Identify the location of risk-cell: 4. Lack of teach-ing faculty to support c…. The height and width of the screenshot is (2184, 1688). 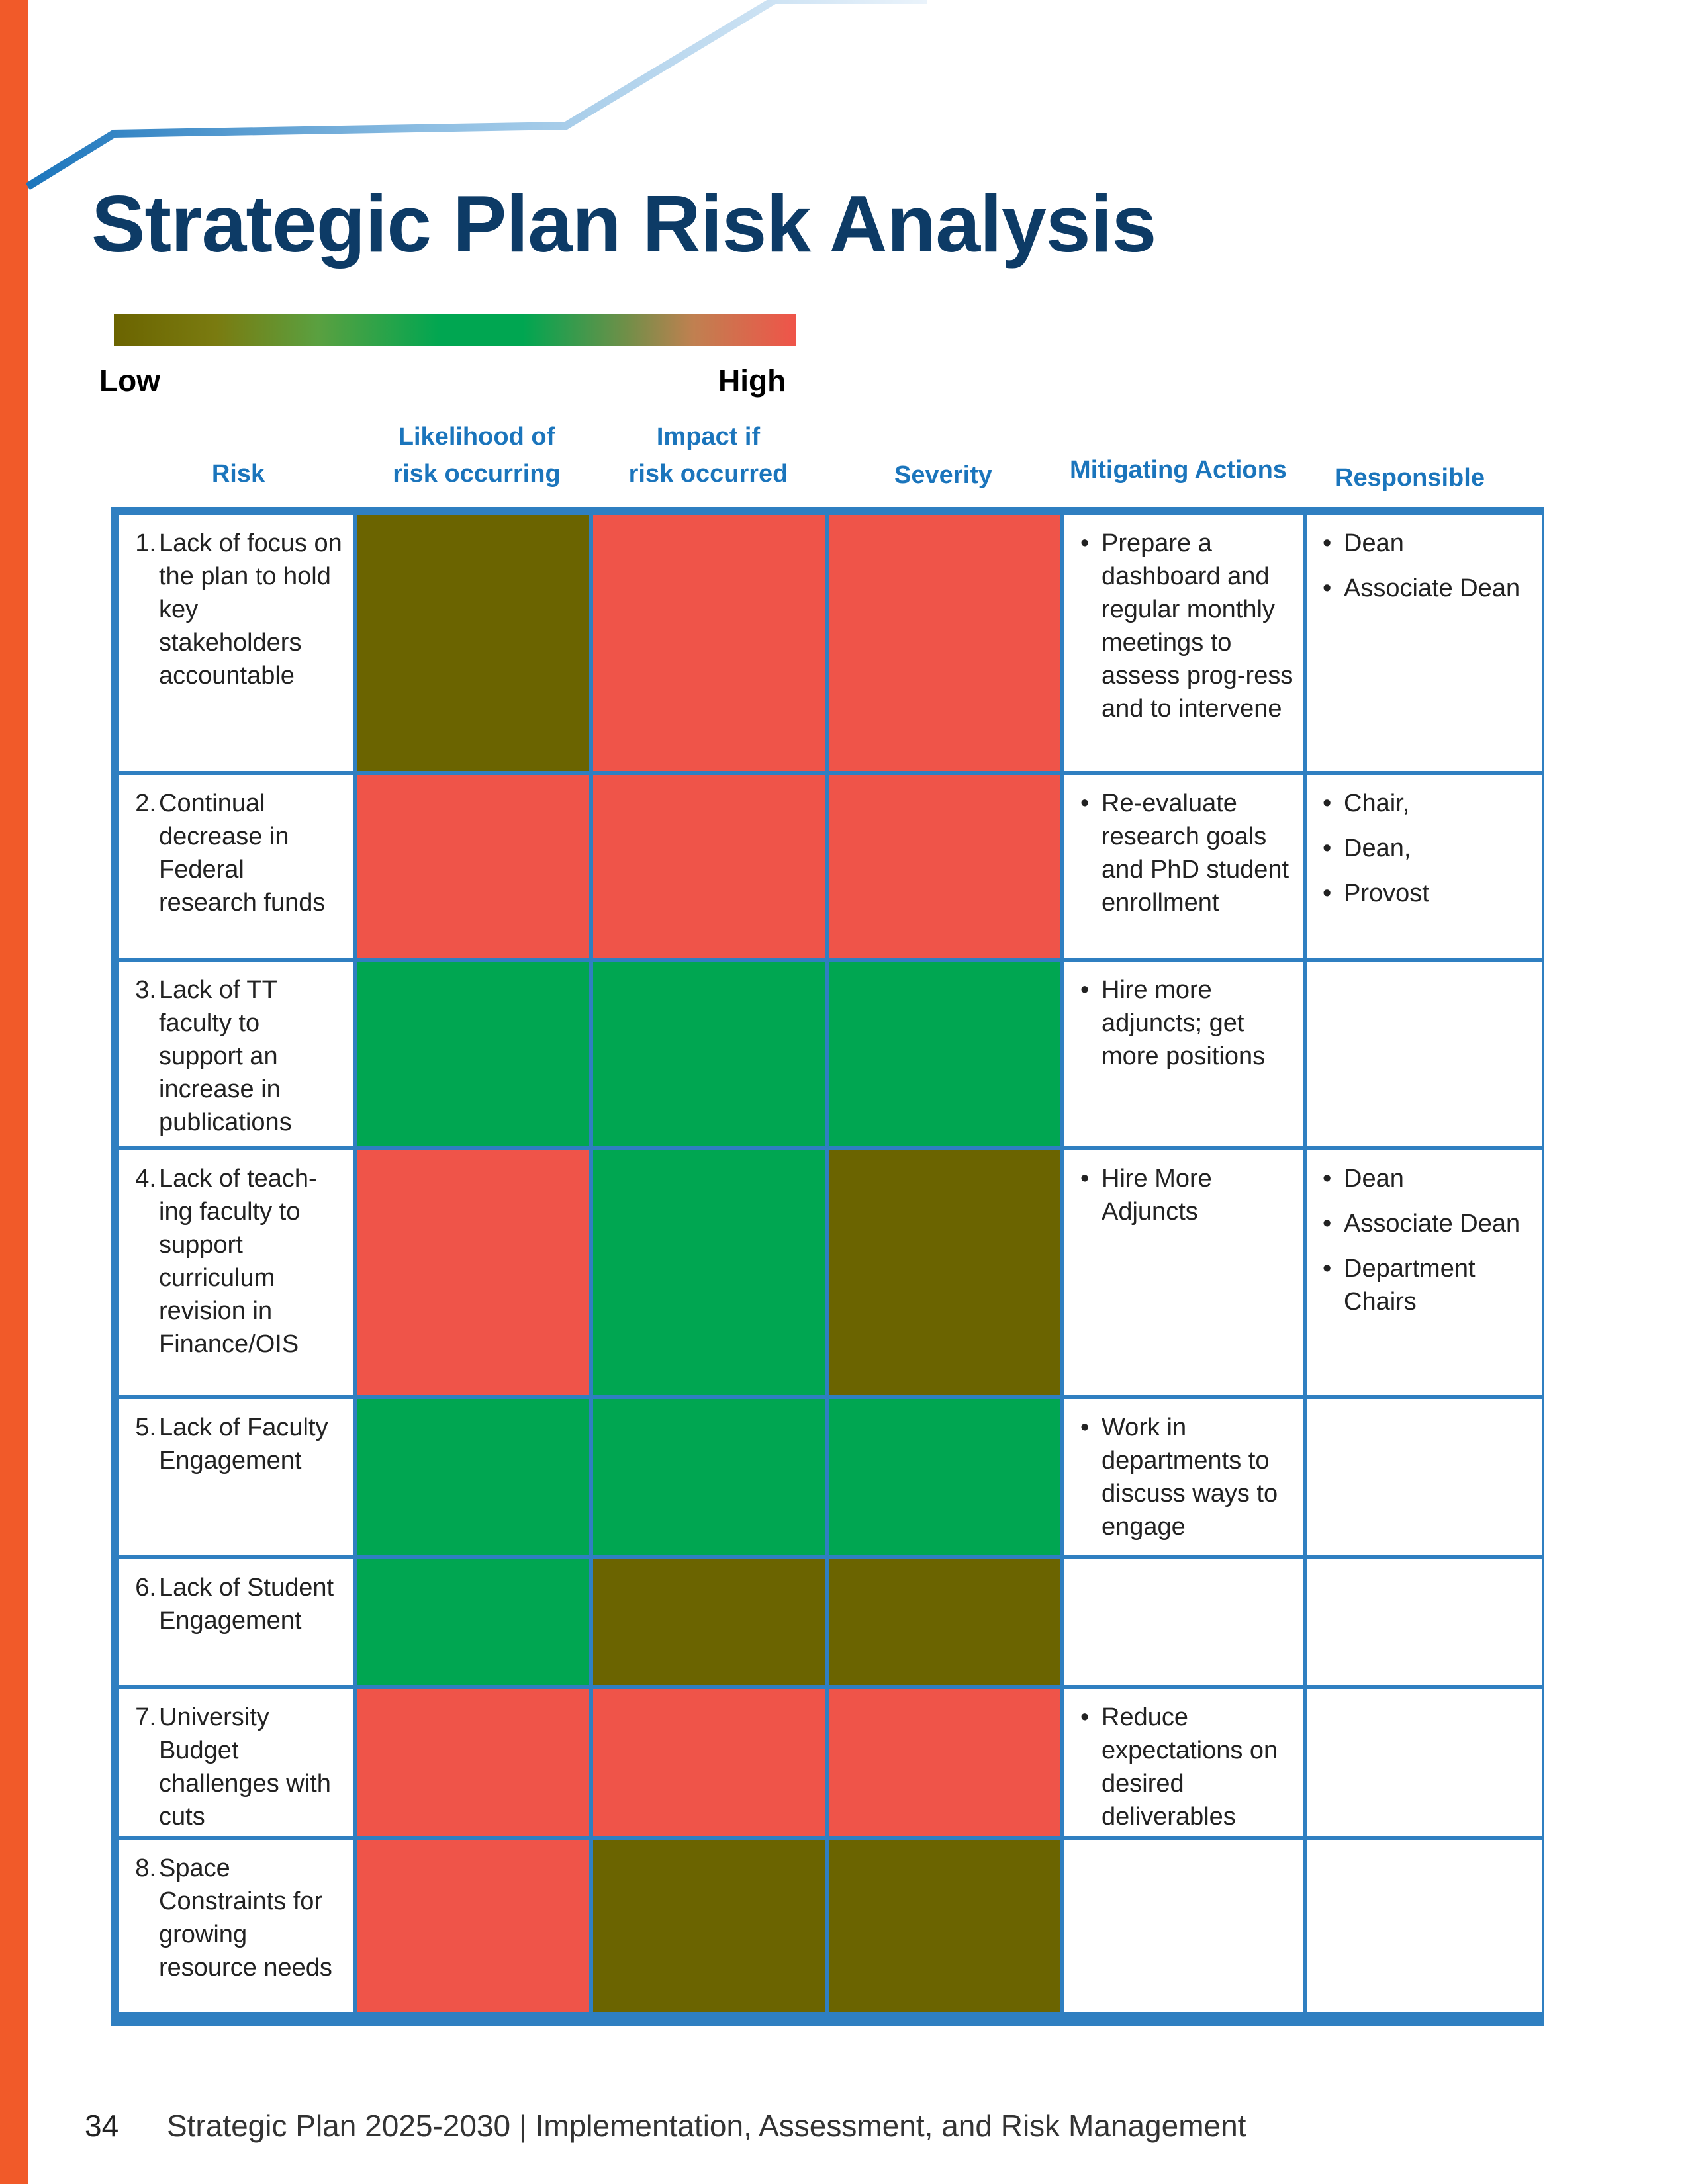
(236, 1272).